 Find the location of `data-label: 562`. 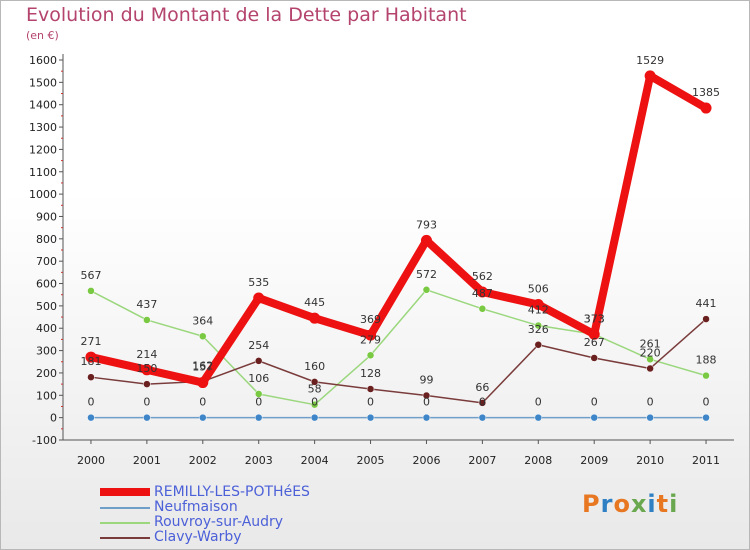

data-label: 562 is located at coordinates (482, 276).